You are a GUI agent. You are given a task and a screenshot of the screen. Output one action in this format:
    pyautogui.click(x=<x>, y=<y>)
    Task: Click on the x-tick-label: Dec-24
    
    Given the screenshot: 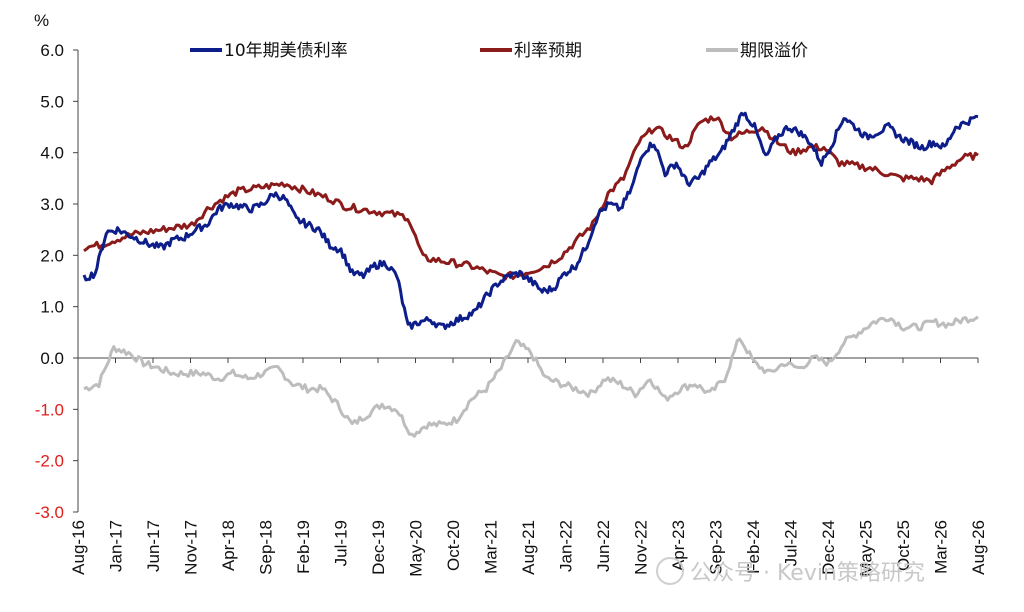 What is the action you would take?
    pyautogui.click(x=828, y=547)
    